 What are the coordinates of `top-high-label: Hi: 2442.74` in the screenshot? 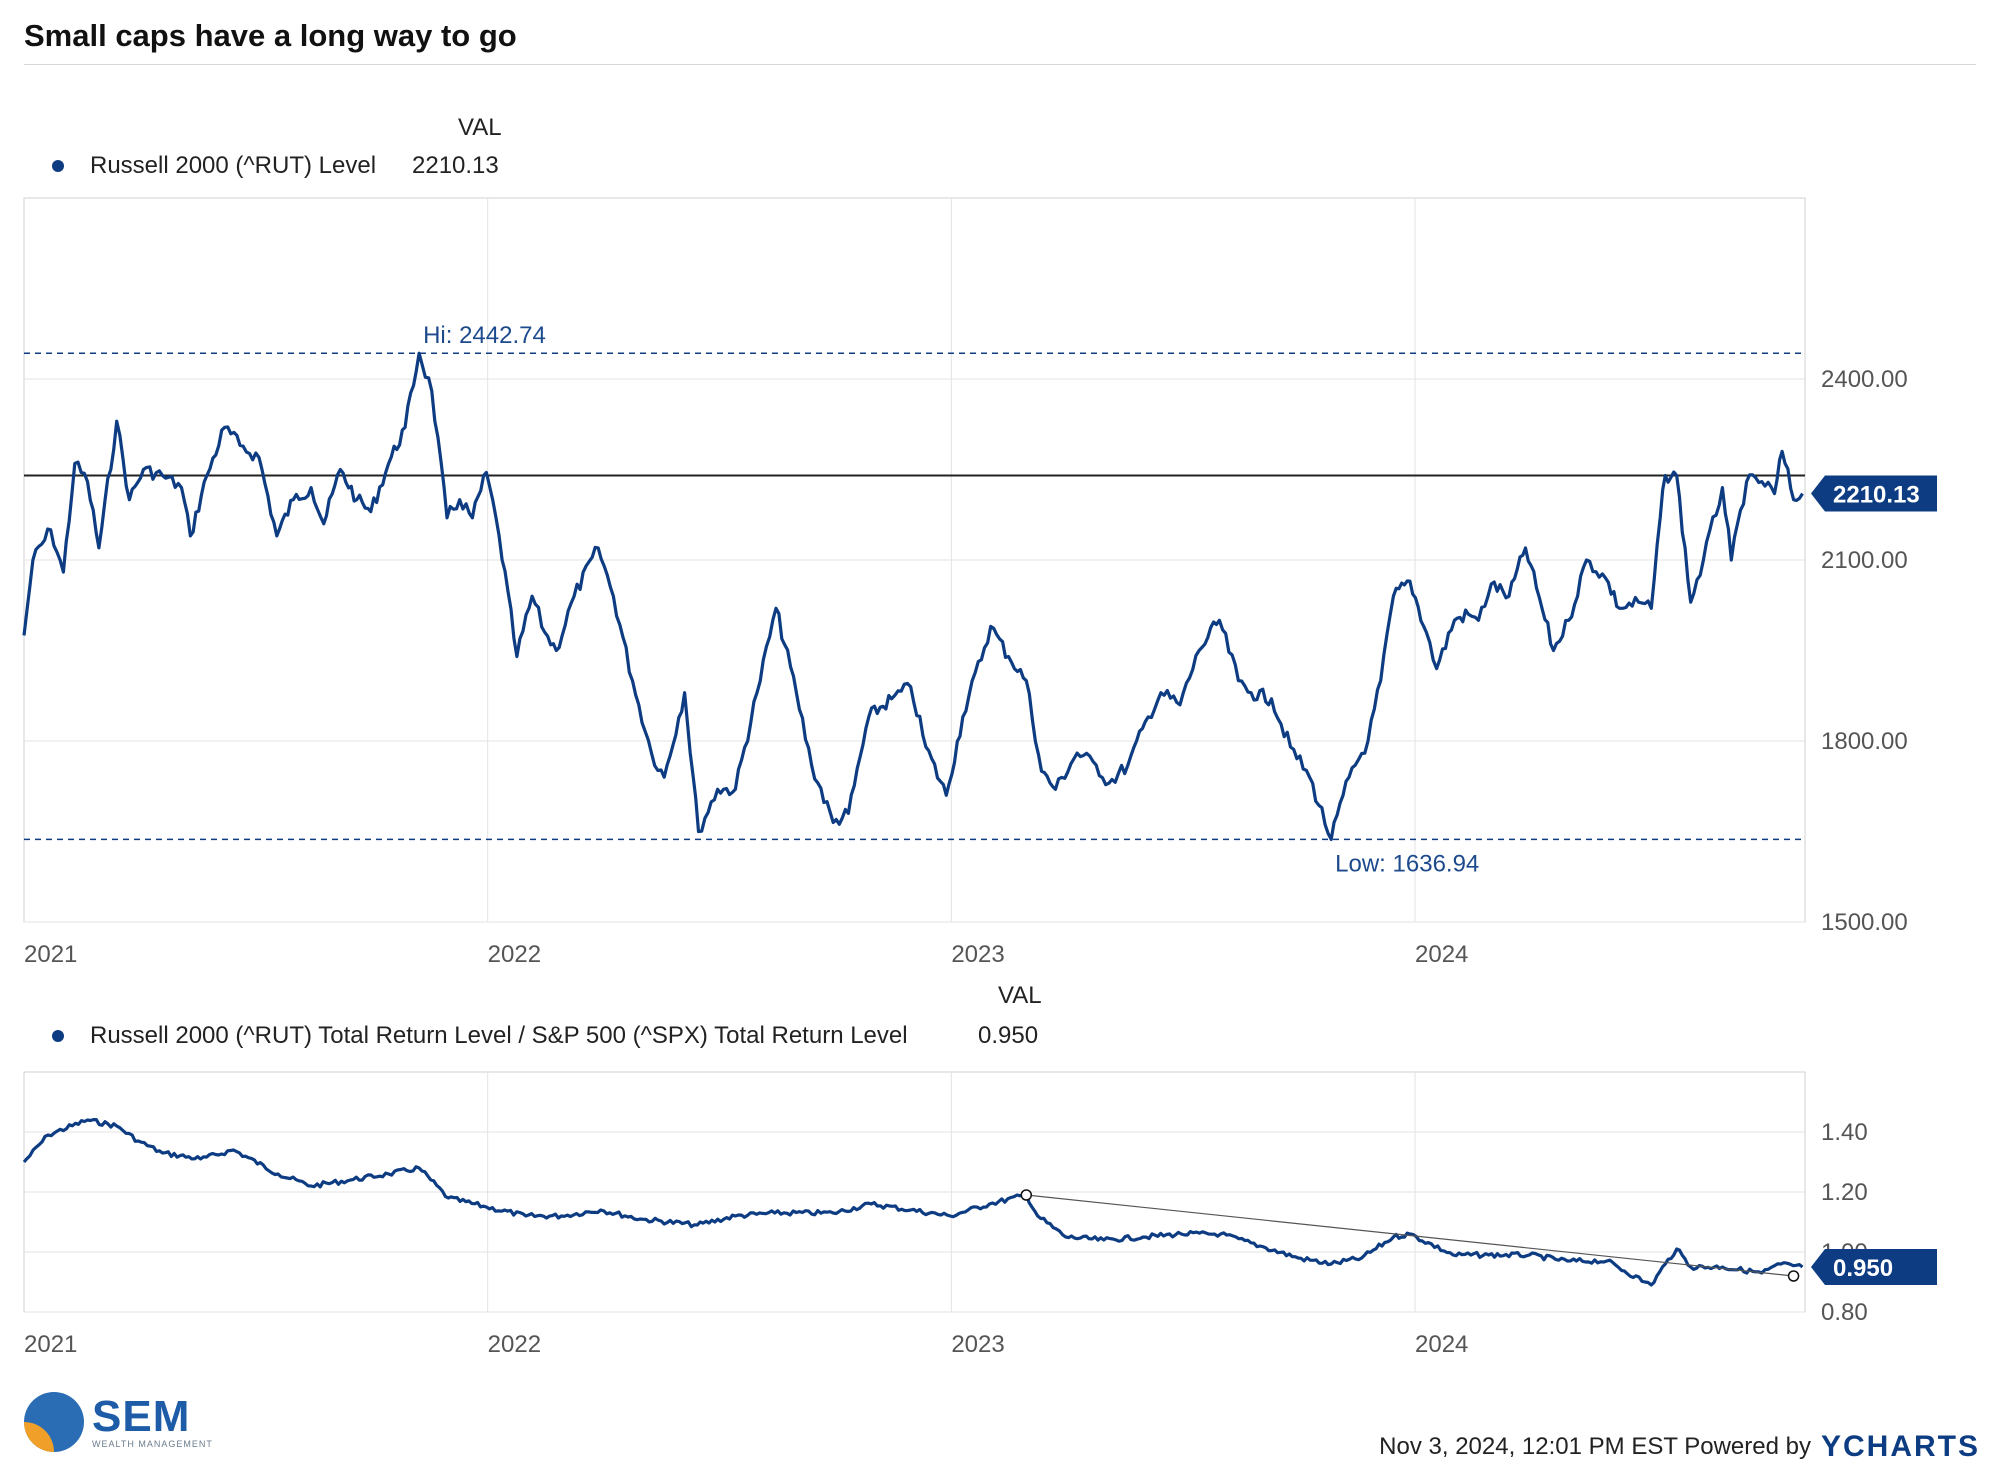 It's located at (484, 335).